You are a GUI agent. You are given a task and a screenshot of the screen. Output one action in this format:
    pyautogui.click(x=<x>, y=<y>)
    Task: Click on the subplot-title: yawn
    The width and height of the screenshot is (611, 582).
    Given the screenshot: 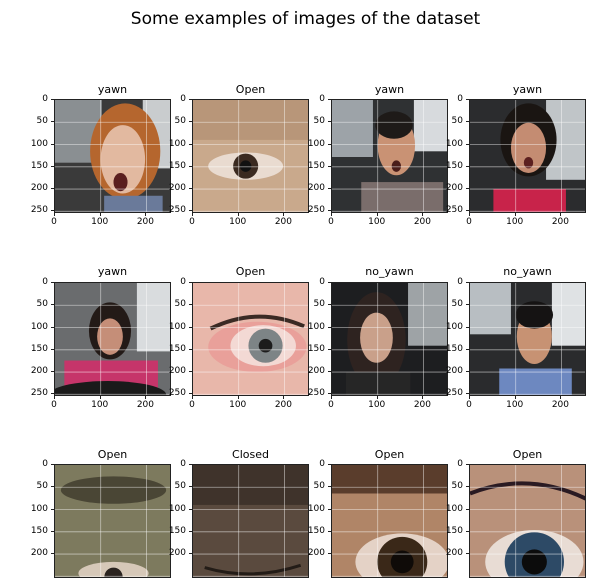 What is the action you would take?
    pyautogui.click(x=527, y=89)
    